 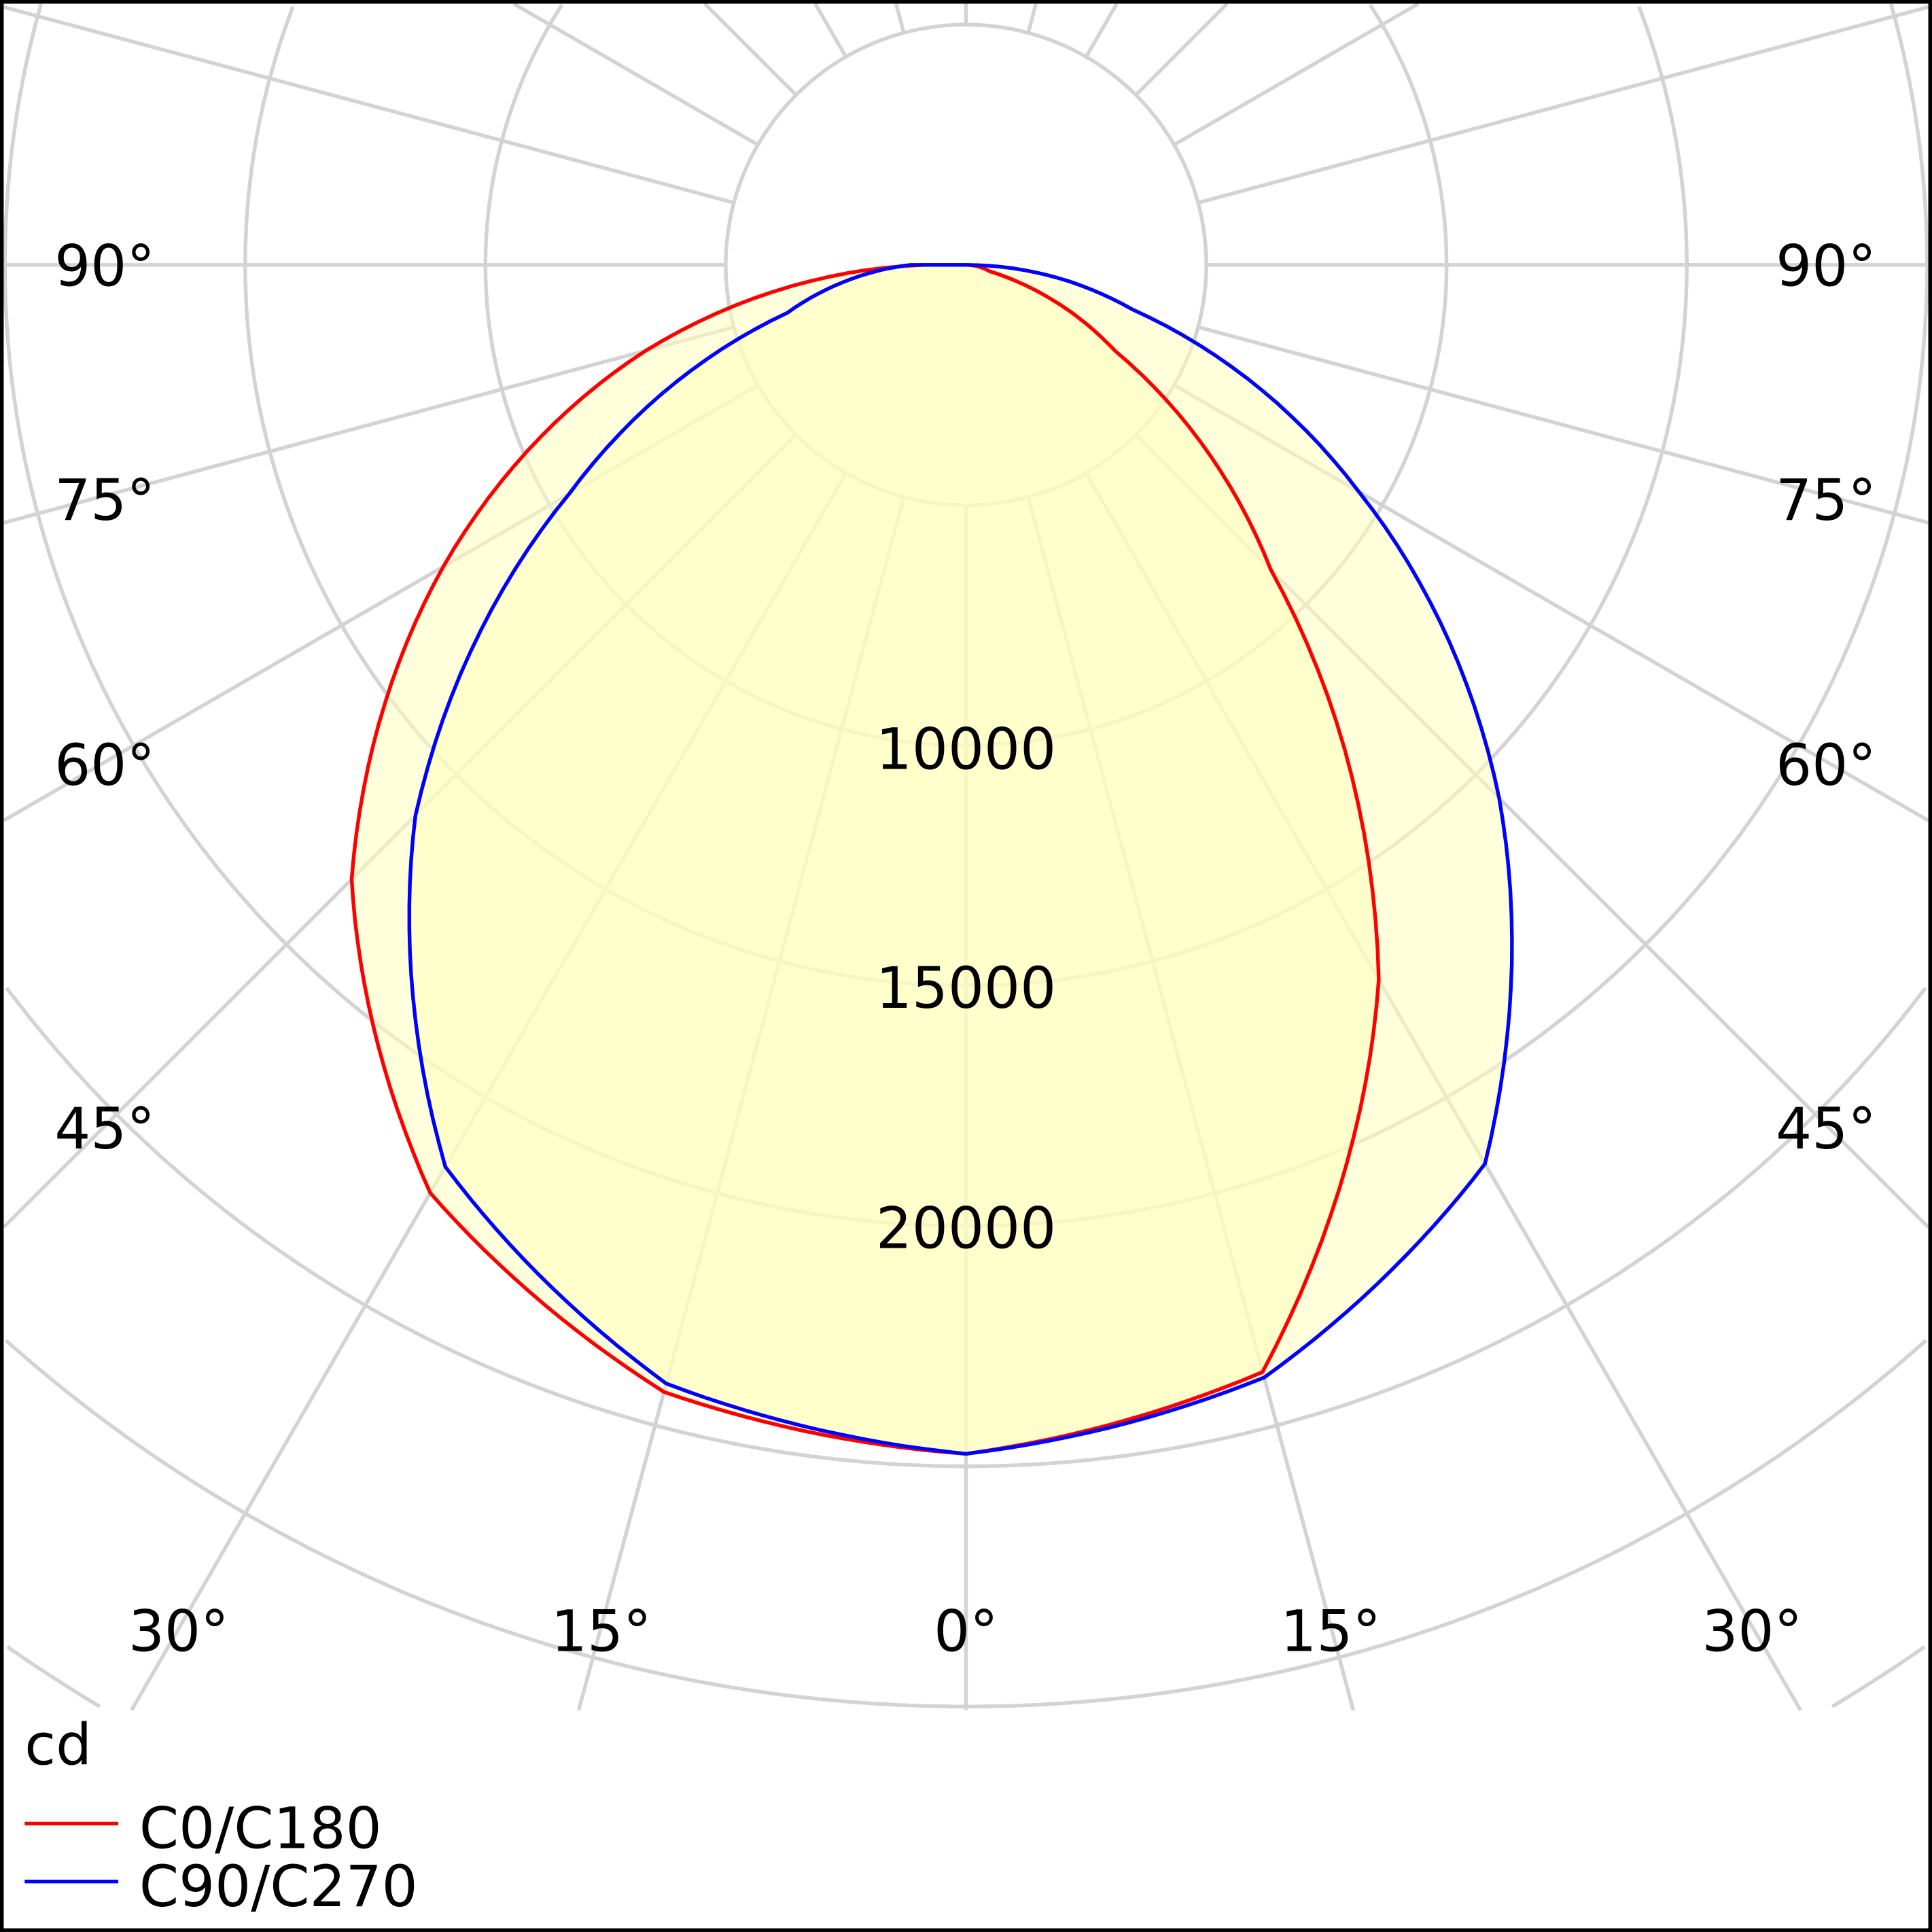 I want to click on angle-label-right-75: 75°, so click(x=1826, y=500).